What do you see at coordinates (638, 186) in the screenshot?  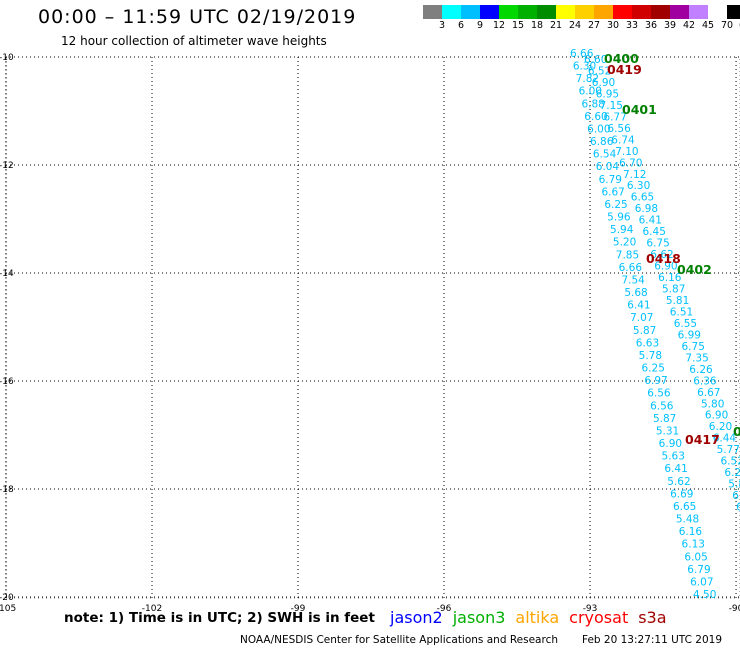 I see `swh-value: 6.30` at bounding box center [638, 186].